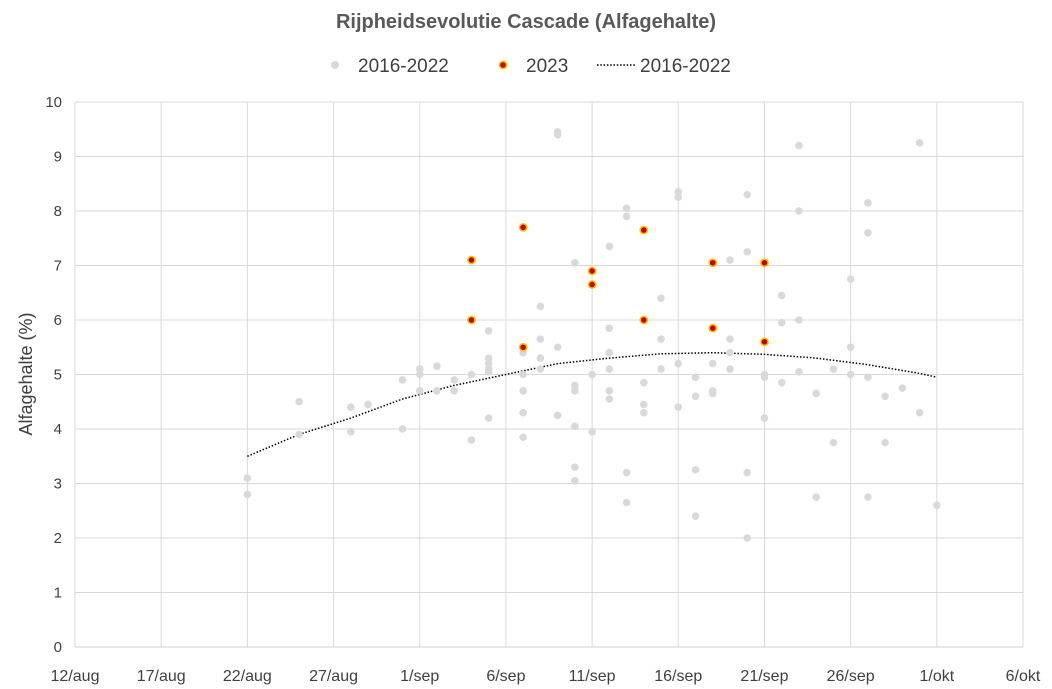 This screenshot has height=689, width=1052. I want to click on y-axis-label: Alfagehalte (%), so click(26, 373).